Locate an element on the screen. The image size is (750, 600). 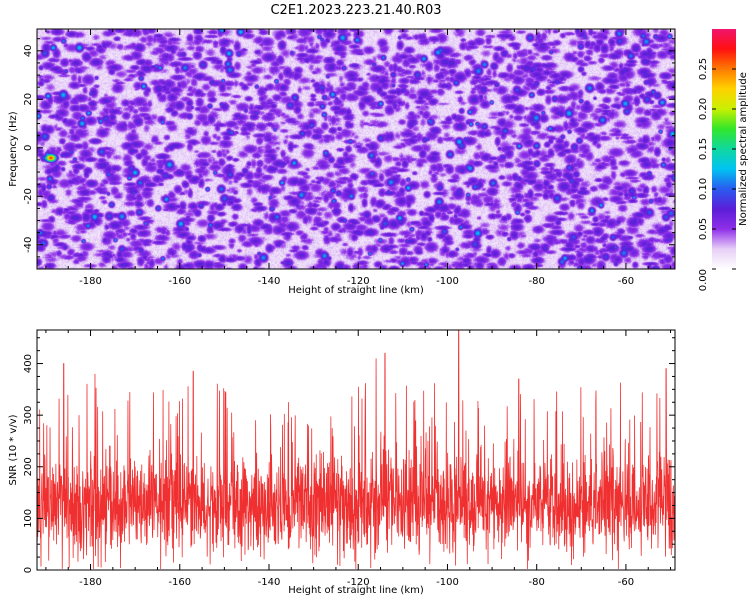
y-tick-label: -20 is located at coordinates (28, 196).